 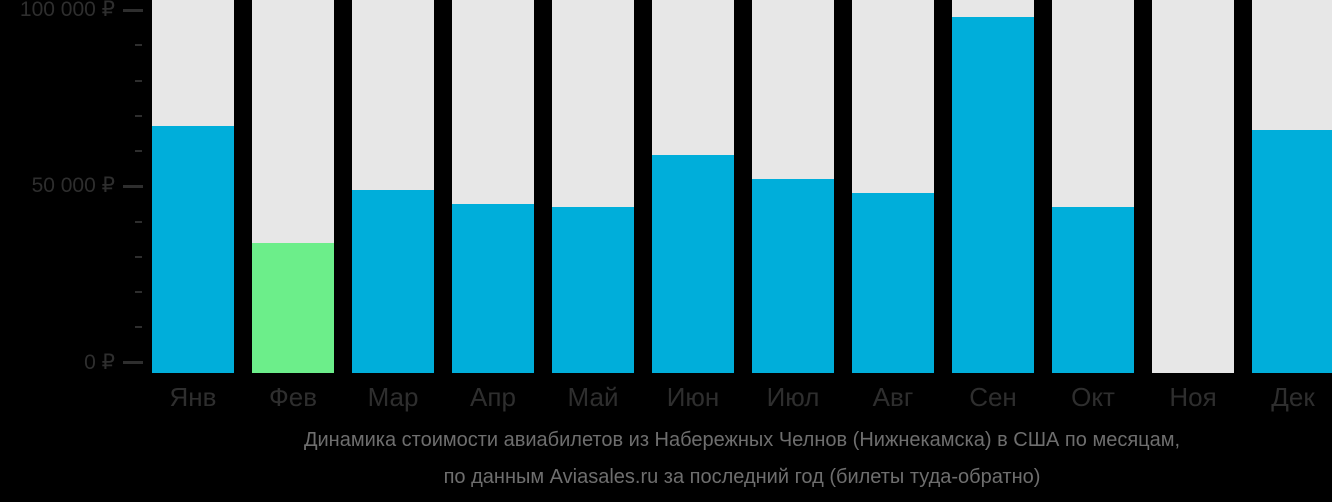 What do you see at coordinates (993, 397) in the screenshot?
I see `x-axis-label-9: Сен` at bounding box center [993, 397].